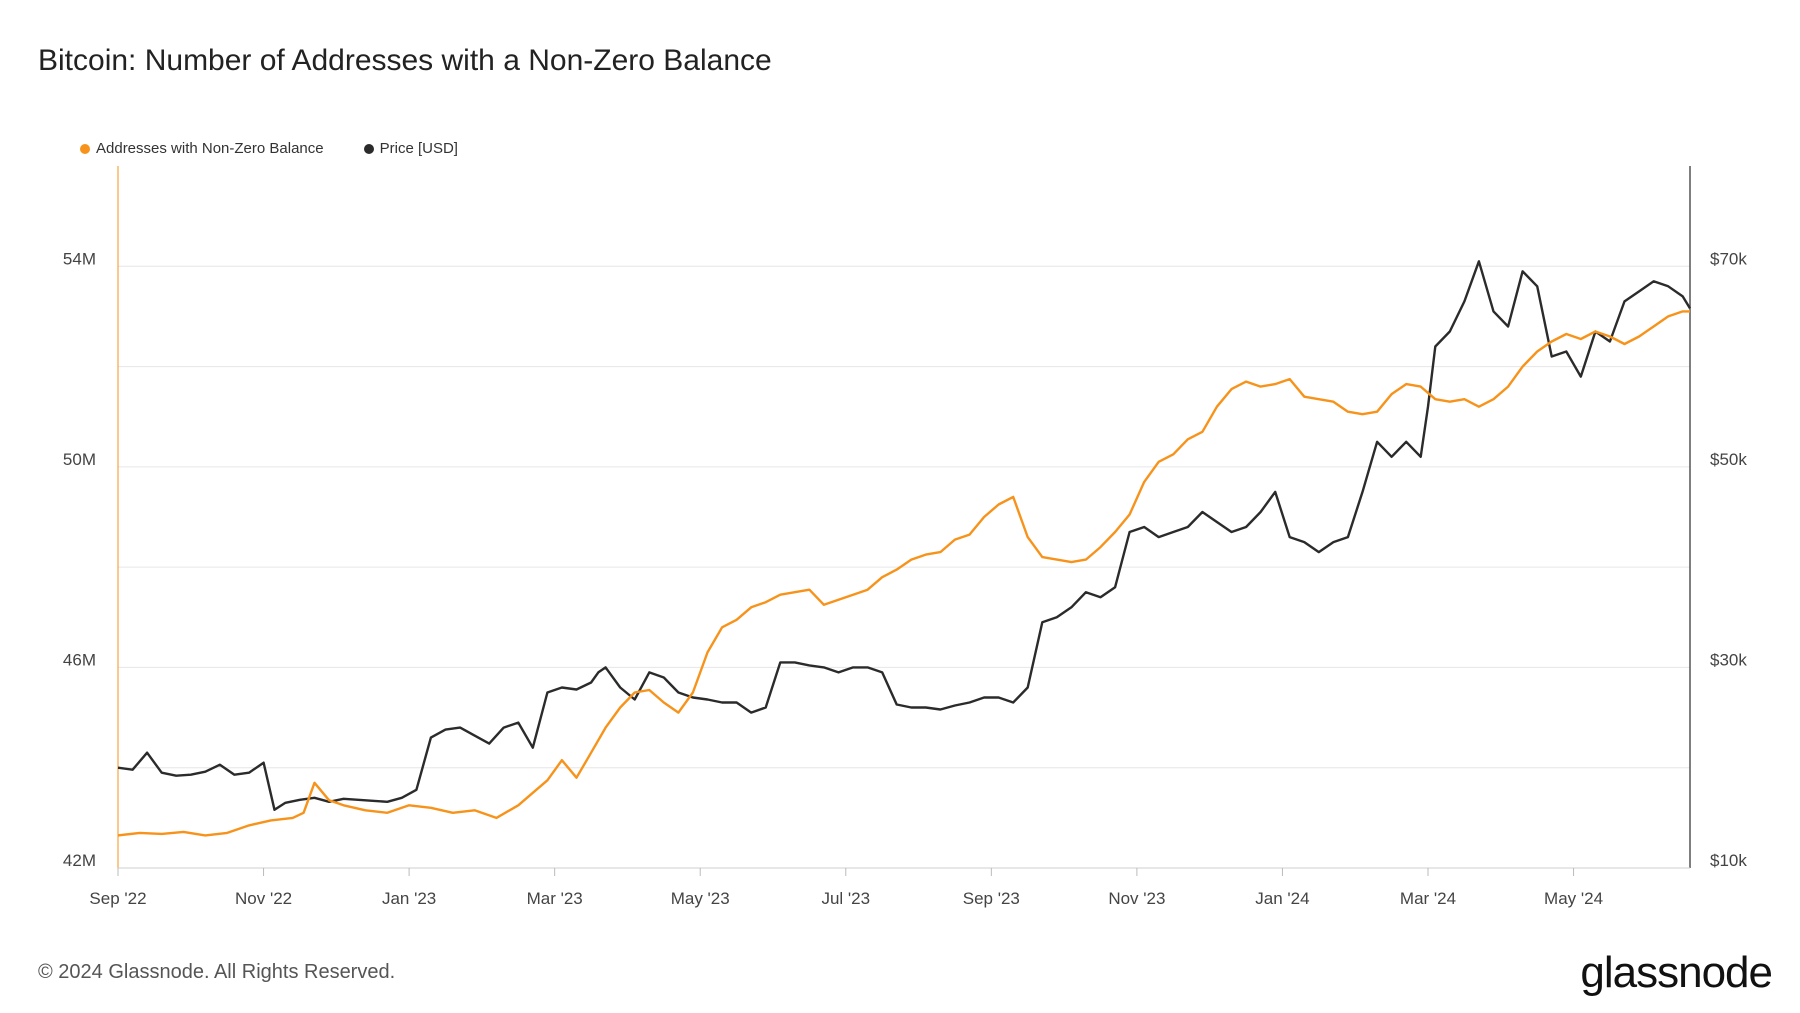 This screenshot has height=1013, width=1800. What do you see at coordinates (263, 898) in the screenshot?
I see `x-tick-label: Nov '22` at bounding box center [263, 898].